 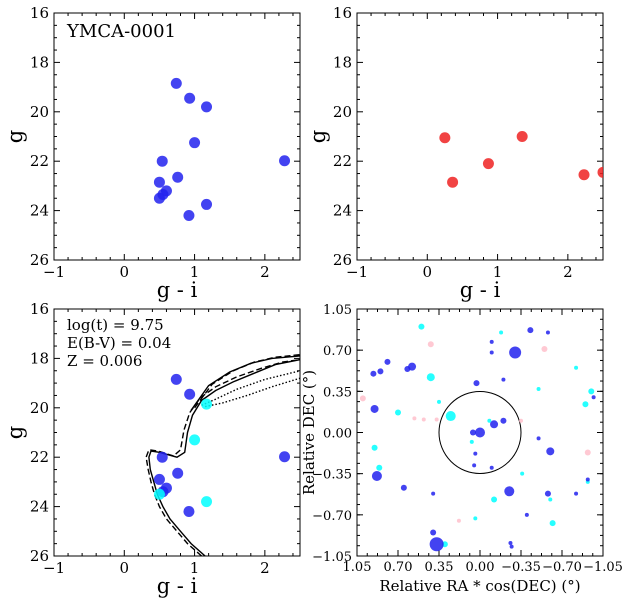 What do you see at coordinates (398, 567) in the screenshot?
I see `x-tick-label: 0.70` at bounding box center [398, 567].